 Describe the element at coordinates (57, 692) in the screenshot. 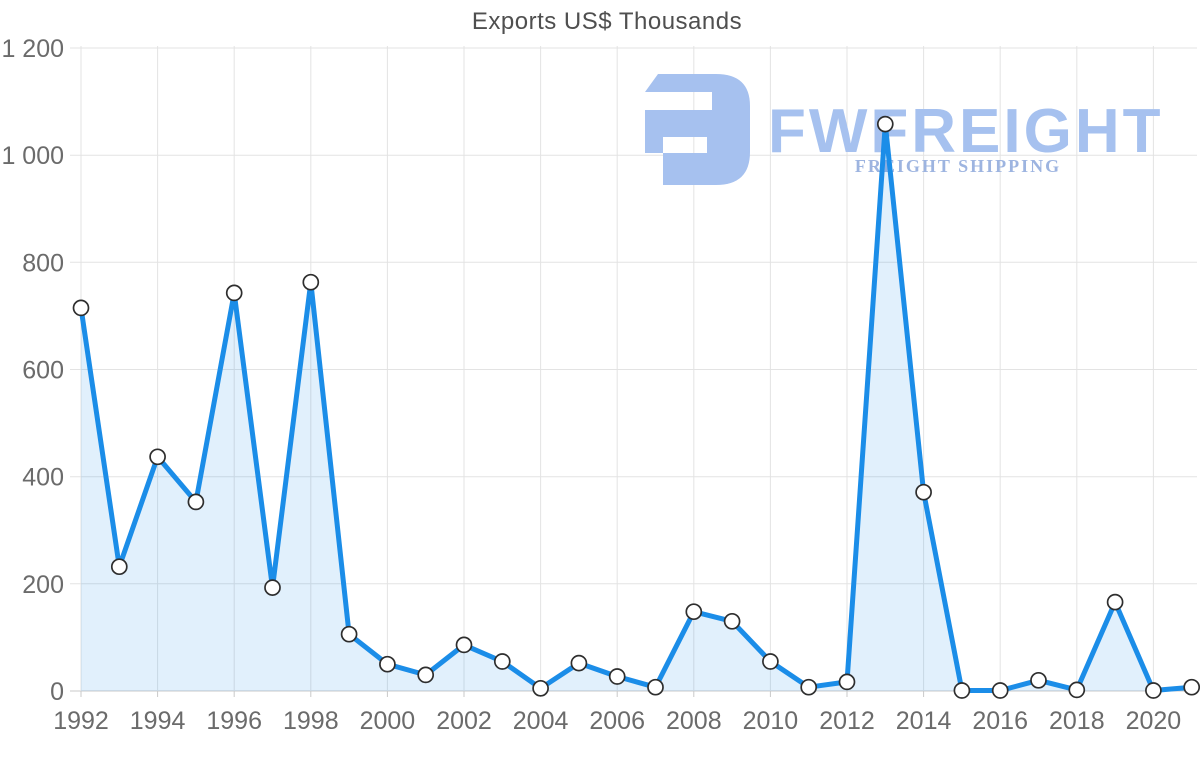

I see `y-tick-label: 0` at that location.